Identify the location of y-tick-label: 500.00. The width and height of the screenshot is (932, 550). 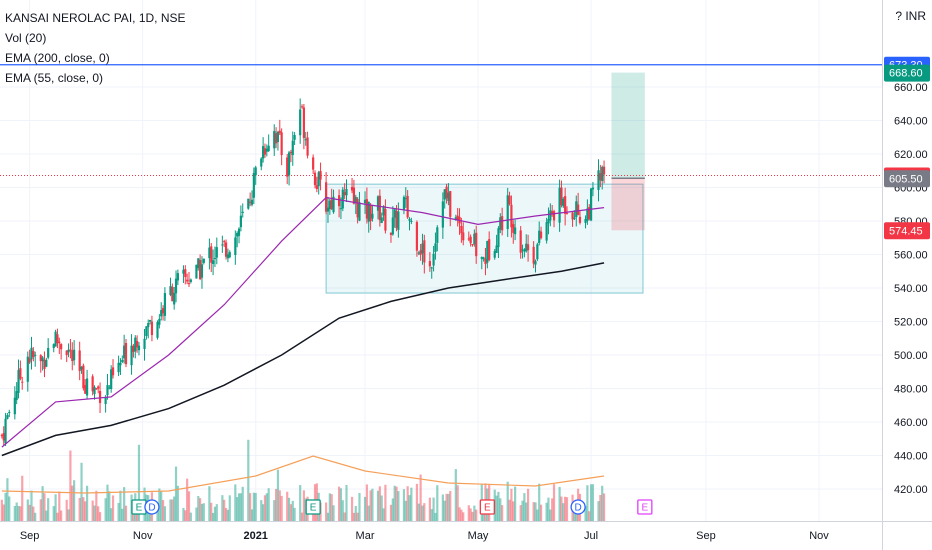
(911, 356).